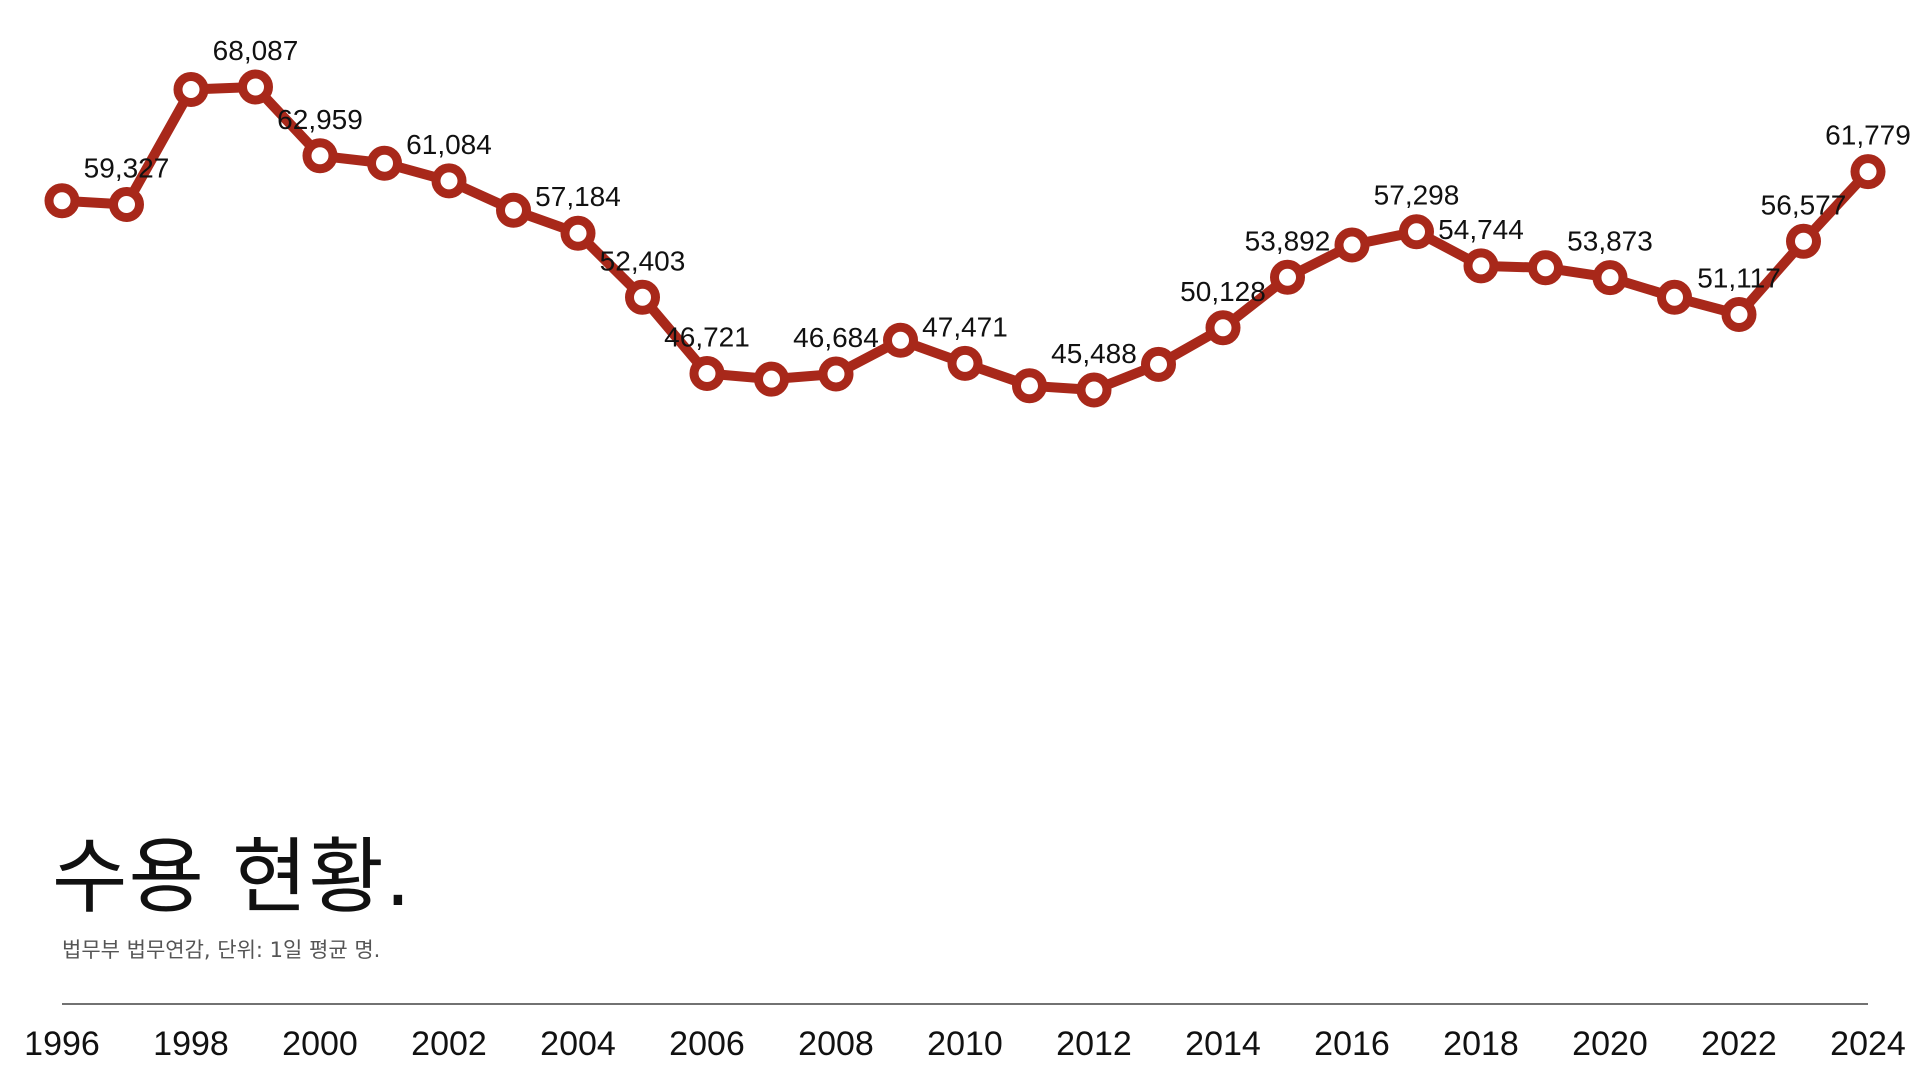 The height and width of the screenshot is (1080, 1920). Describe the element at coordinates (707, 337) in the screenshot. I see `data-value-label: 46,721` at that location.